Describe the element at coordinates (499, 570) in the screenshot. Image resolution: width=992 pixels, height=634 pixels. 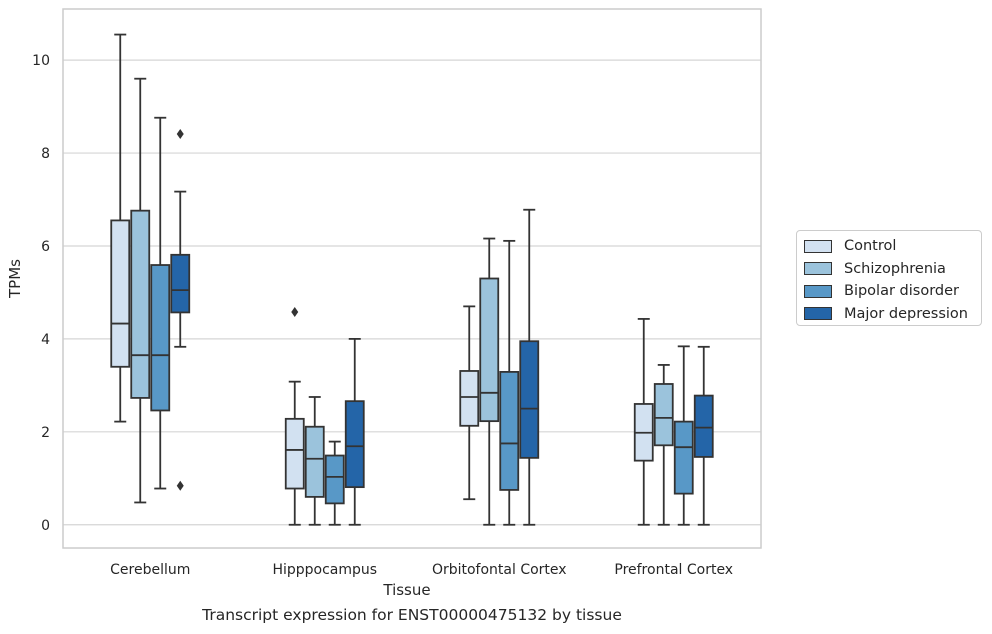
I see `x-tick-label: Orbitofontal Cortex` at that location.